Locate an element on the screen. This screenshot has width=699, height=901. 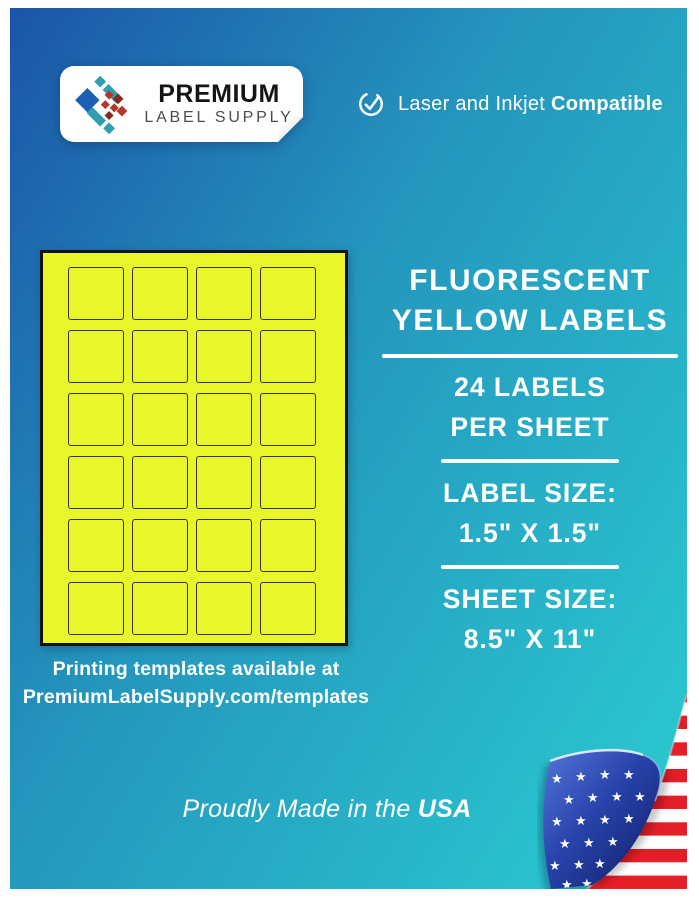
spec-line: 24 LABELS is located at coordinates (530, 387).